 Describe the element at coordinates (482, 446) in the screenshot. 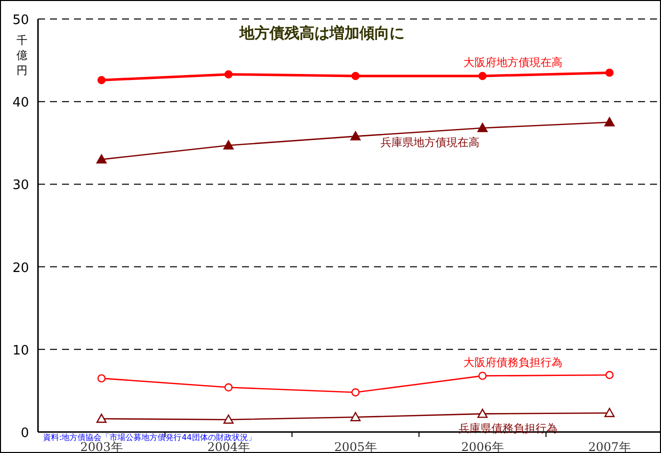

I see `x-tick-label: 2006年` at that location.